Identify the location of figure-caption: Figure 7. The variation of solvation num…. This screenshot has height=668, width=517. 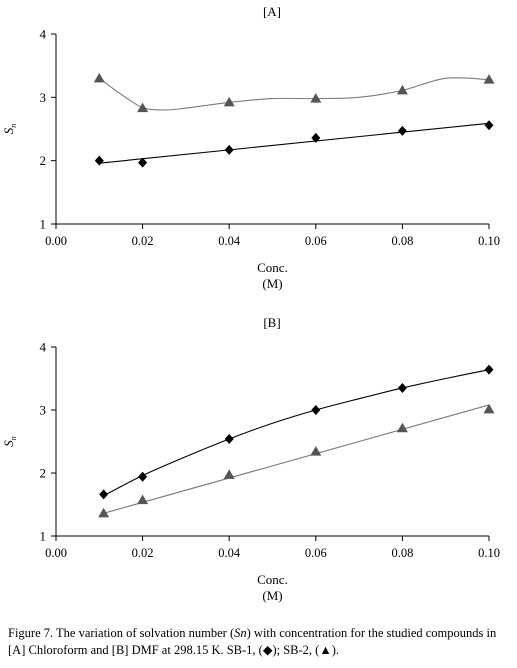
(260, 642).